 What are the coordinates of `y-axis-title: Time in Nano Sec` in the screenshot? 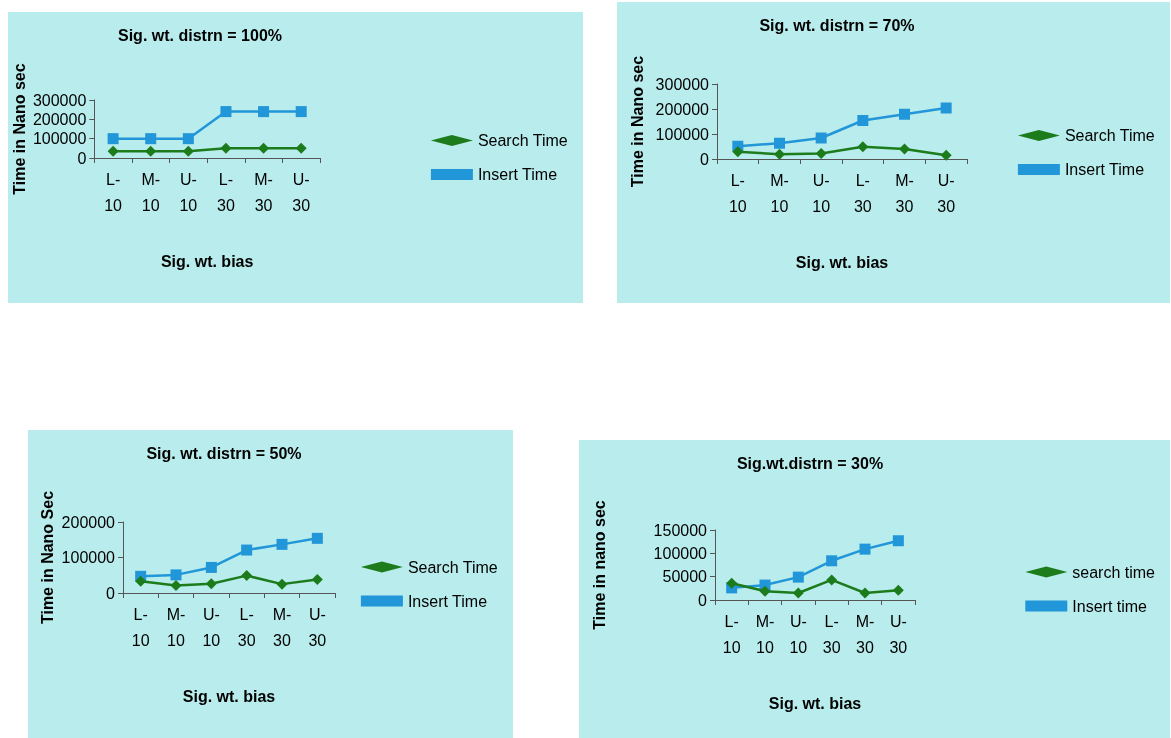 It's located at (48, 557).